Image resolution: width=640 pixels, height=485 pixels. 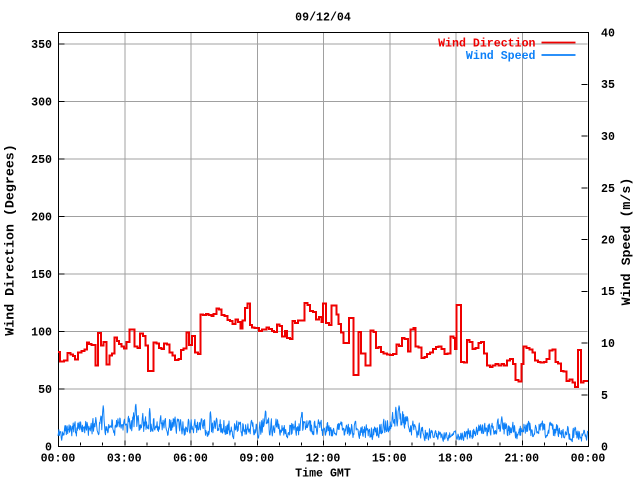 I want to click on svg-text: 5, so click(x=604, y=396).